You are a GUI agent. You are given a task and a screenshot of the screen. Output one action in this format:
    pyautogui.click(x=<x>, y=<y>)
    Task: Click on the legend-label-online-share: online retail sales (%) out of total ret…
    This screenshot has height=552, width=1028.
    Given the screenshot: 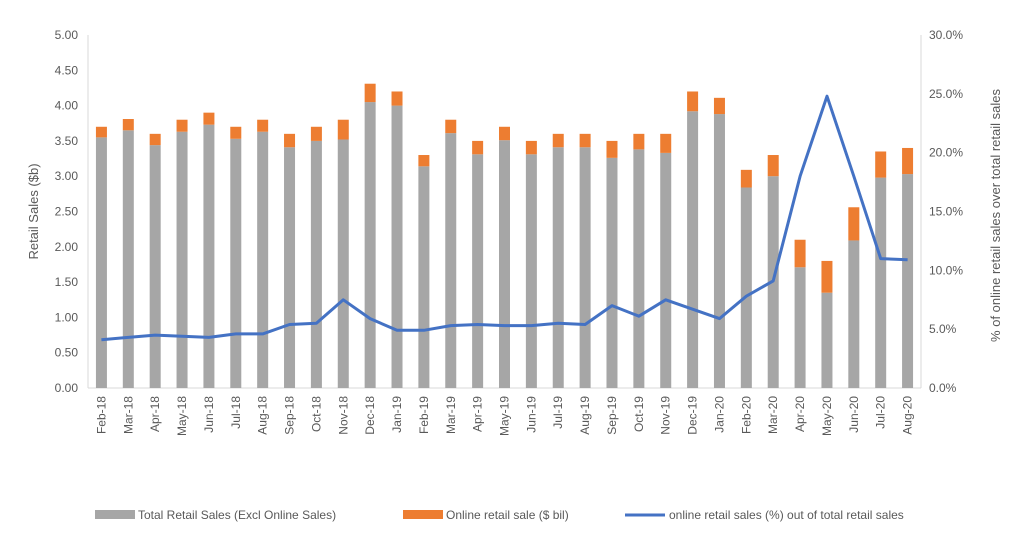 What is the action you would take?
    pyautogui.click(x=786, y=515)
    